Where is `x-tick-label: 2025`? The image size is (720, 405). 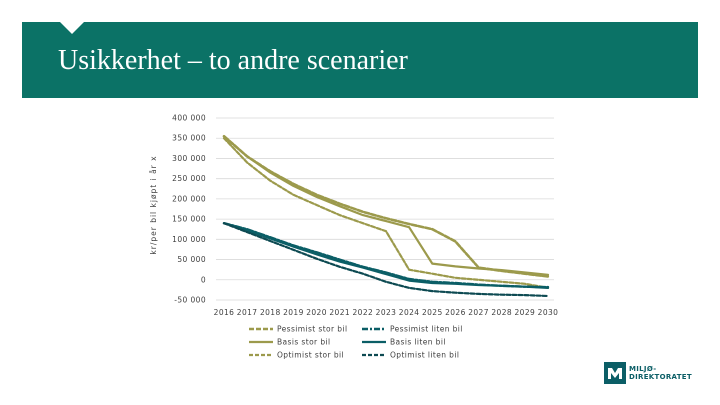
x-tick-label: 2025 is located at coordinates (432, 312).